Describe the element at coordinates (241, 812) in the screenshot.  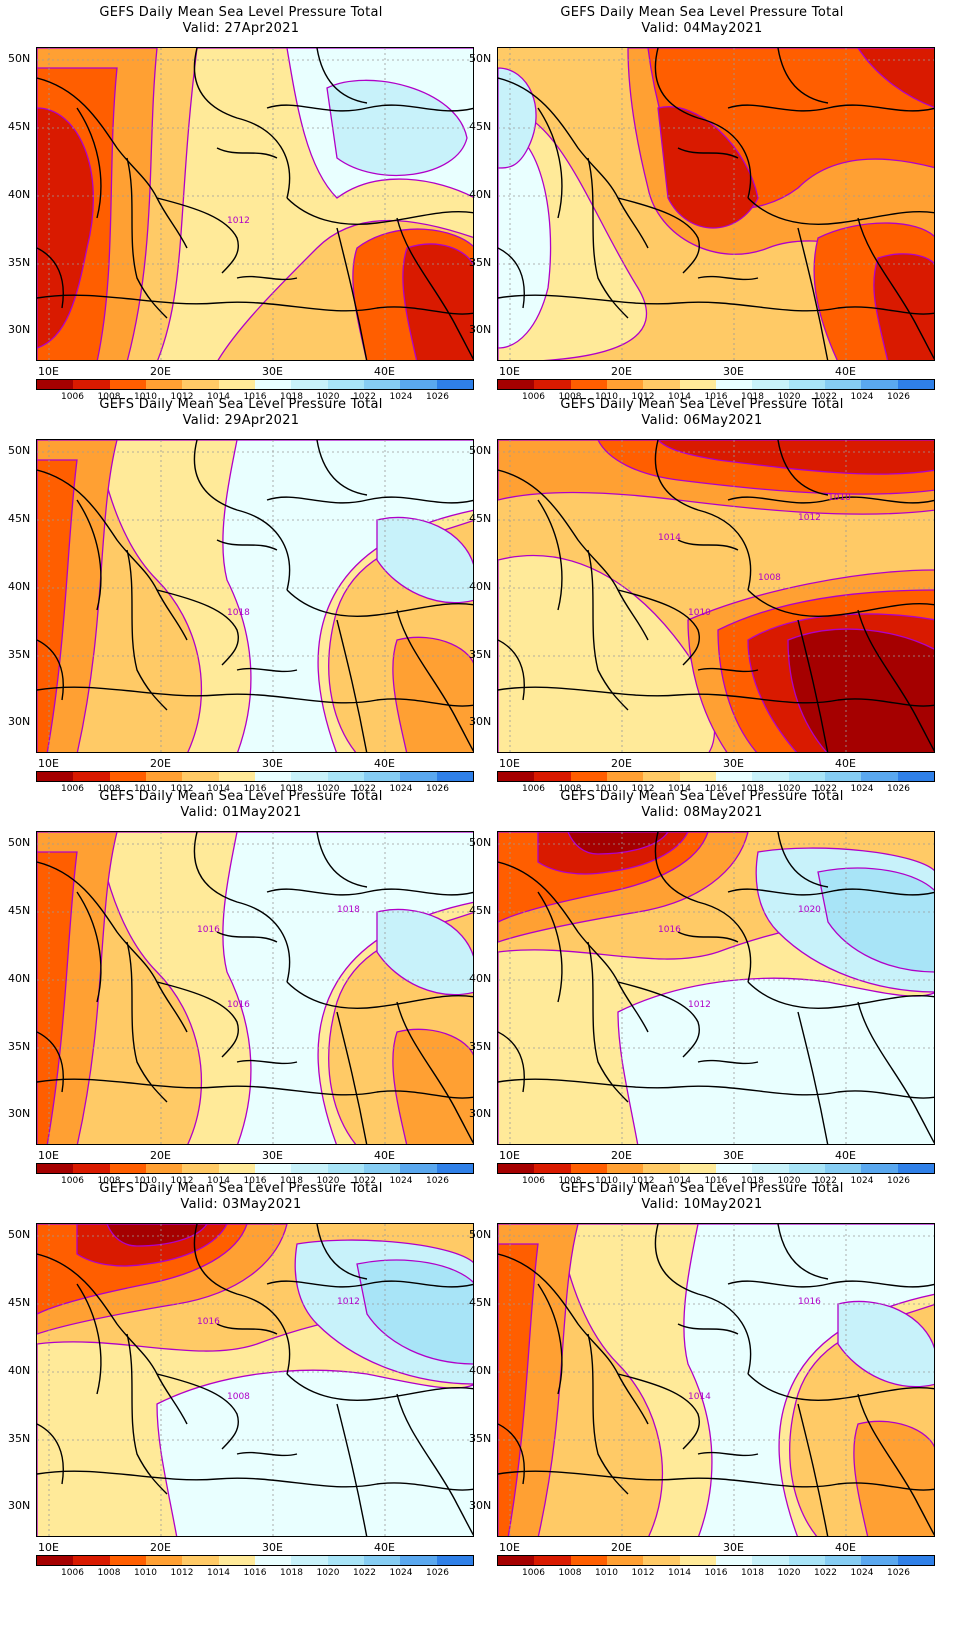
I see `panel-valid-date: Valid: 01May2021` at that location.